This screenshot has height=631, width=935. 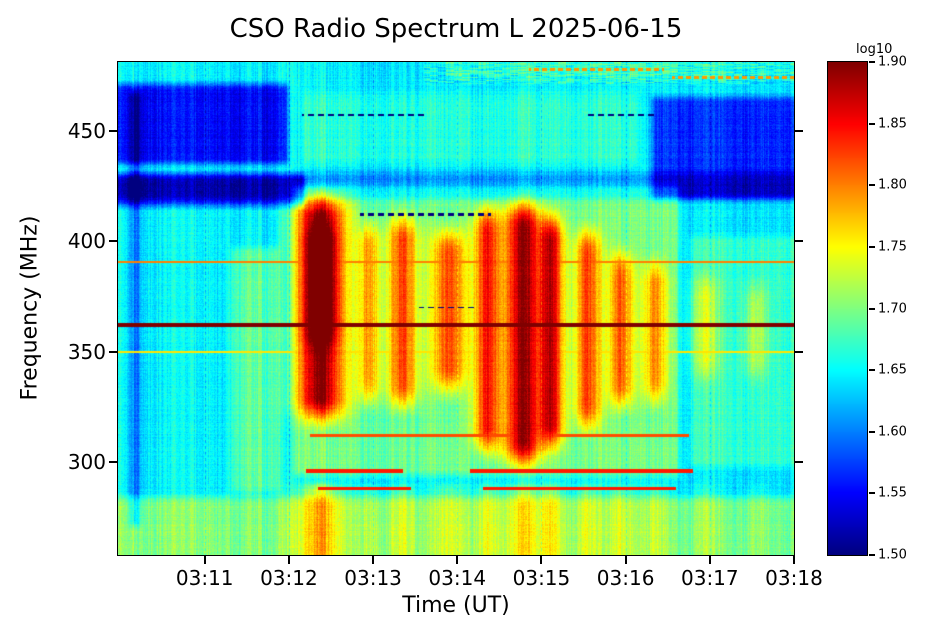 What do you see at coordinates (541, 578) in the screenshot?
I see `x-tick-label: 03:15` at bounding box center [541, 578].